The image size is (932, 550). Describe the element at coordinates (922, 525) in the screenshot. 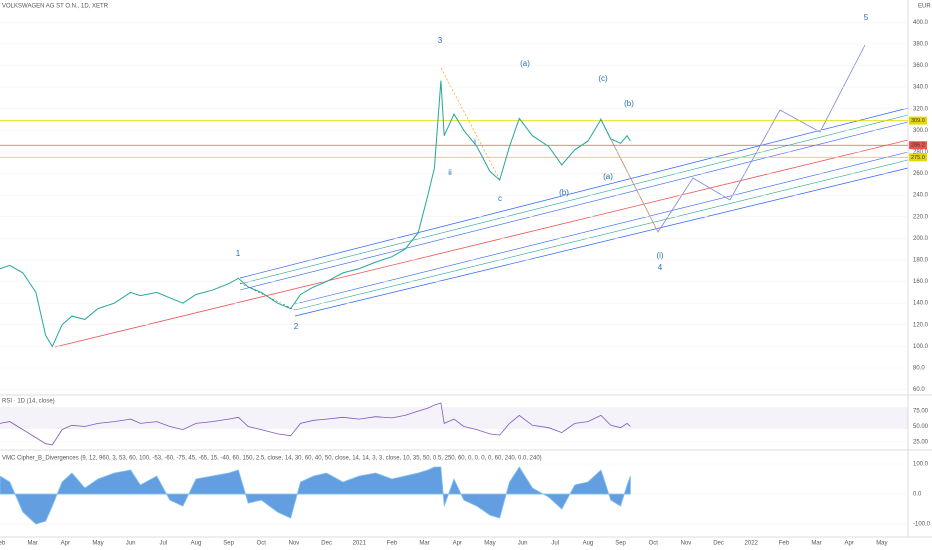

I see `y-tick-label: -100.0` at that location.